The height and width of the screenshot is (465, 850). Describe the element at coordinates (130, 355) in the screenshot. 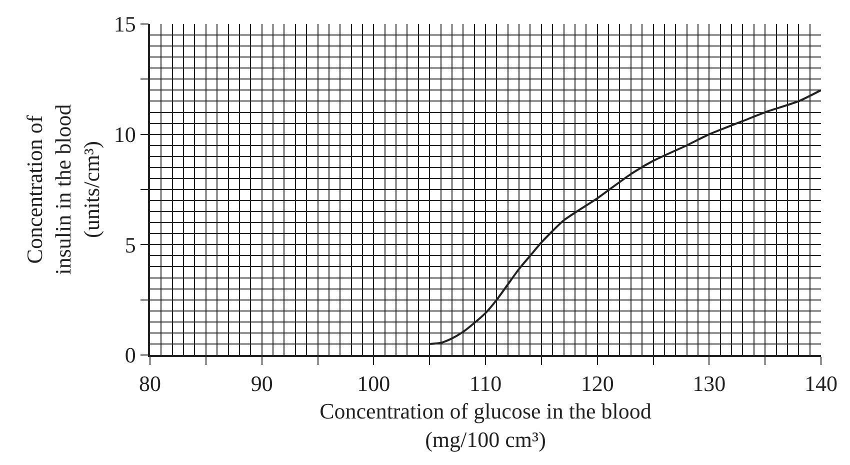

I see `y-tick-label: 0` at that location.